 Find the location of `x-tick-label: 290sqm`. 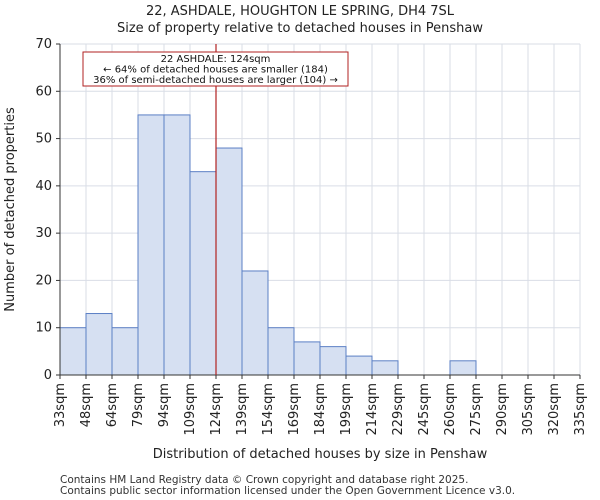

x-tick-label: 290sqm is located at coordinates (502, 409).